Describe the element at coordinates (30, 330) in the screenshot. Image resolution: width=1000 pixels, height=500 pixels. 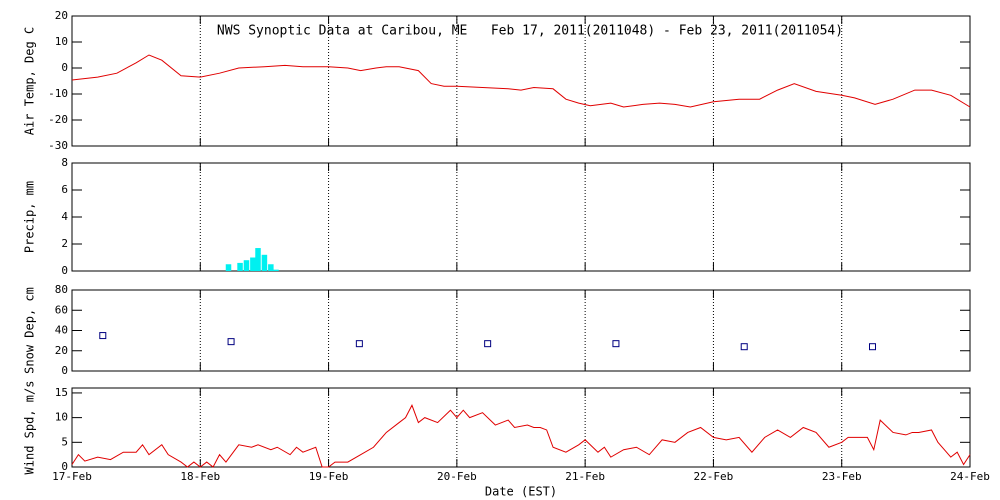
I see `y-axis-label: Snow Dep, cm` at that location.